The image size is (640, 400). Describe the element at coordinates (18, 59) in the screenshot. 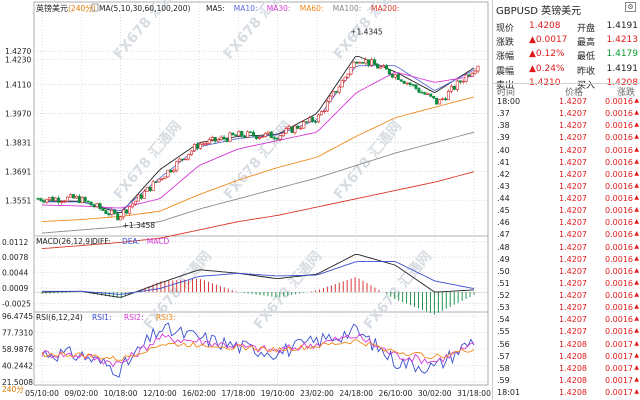

I see `price-tick-label: 1.4230` at that location.